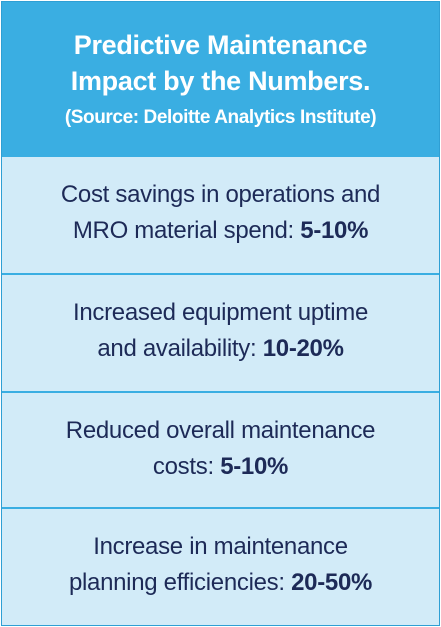 This screenshot has height=627, width=441. I want to click on stat-label: MRO material spend:, so click(186, 230).